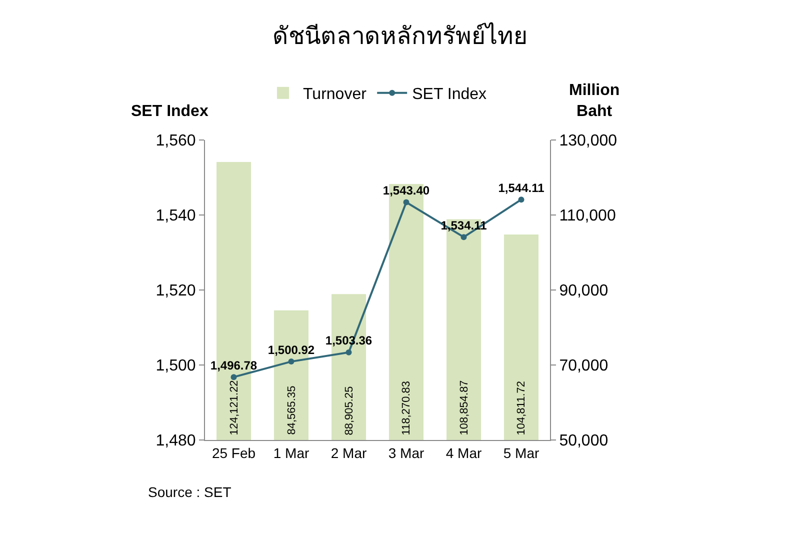 The width and height of the screenshot is (800, 546). Describe the element at coordinates (521, 452) in the screenshot. I see `x-tick-label: 5 Mar` at that location.